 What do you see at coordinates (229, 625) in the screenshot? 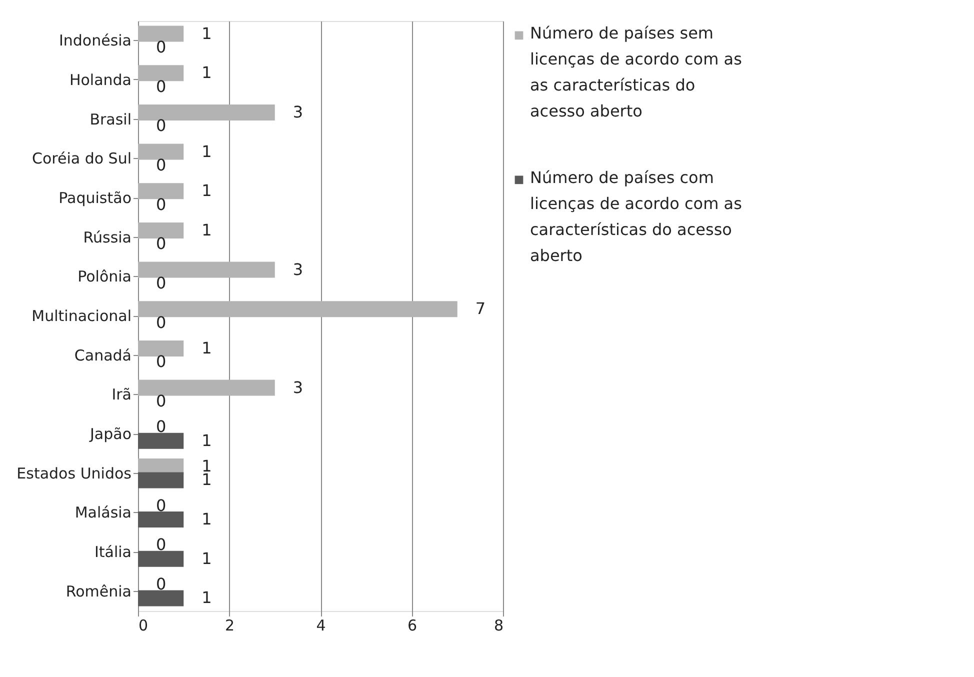
I see `x-tick-label: 2` at bounding box center [229, 625].